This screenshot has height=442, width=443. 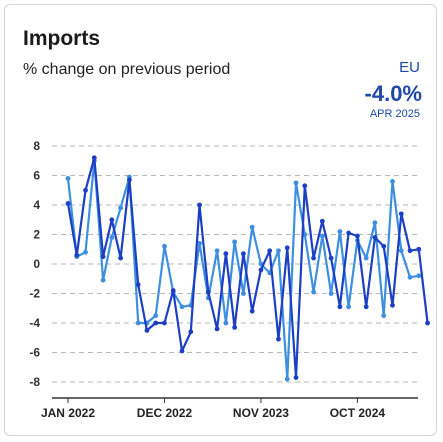 I want to click on y-tick-label: 6, so click(x=36, y=176).